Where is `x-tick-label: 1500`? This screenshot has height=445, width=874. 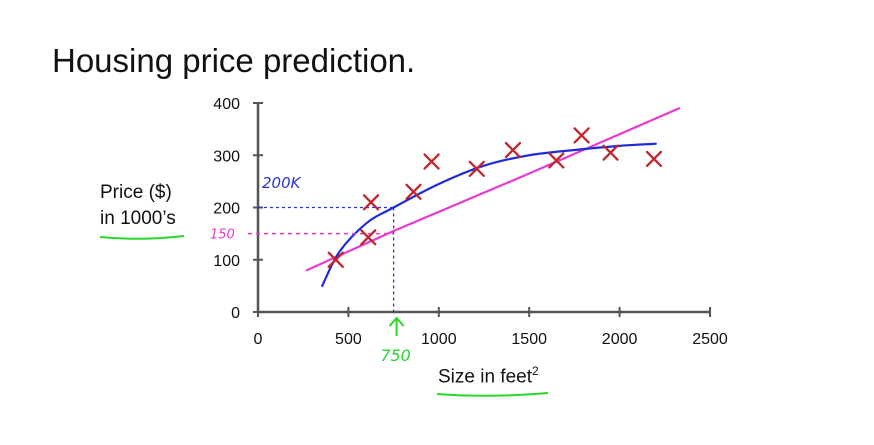
x-tick-label: 1500 is located at coordinates (529, 339).